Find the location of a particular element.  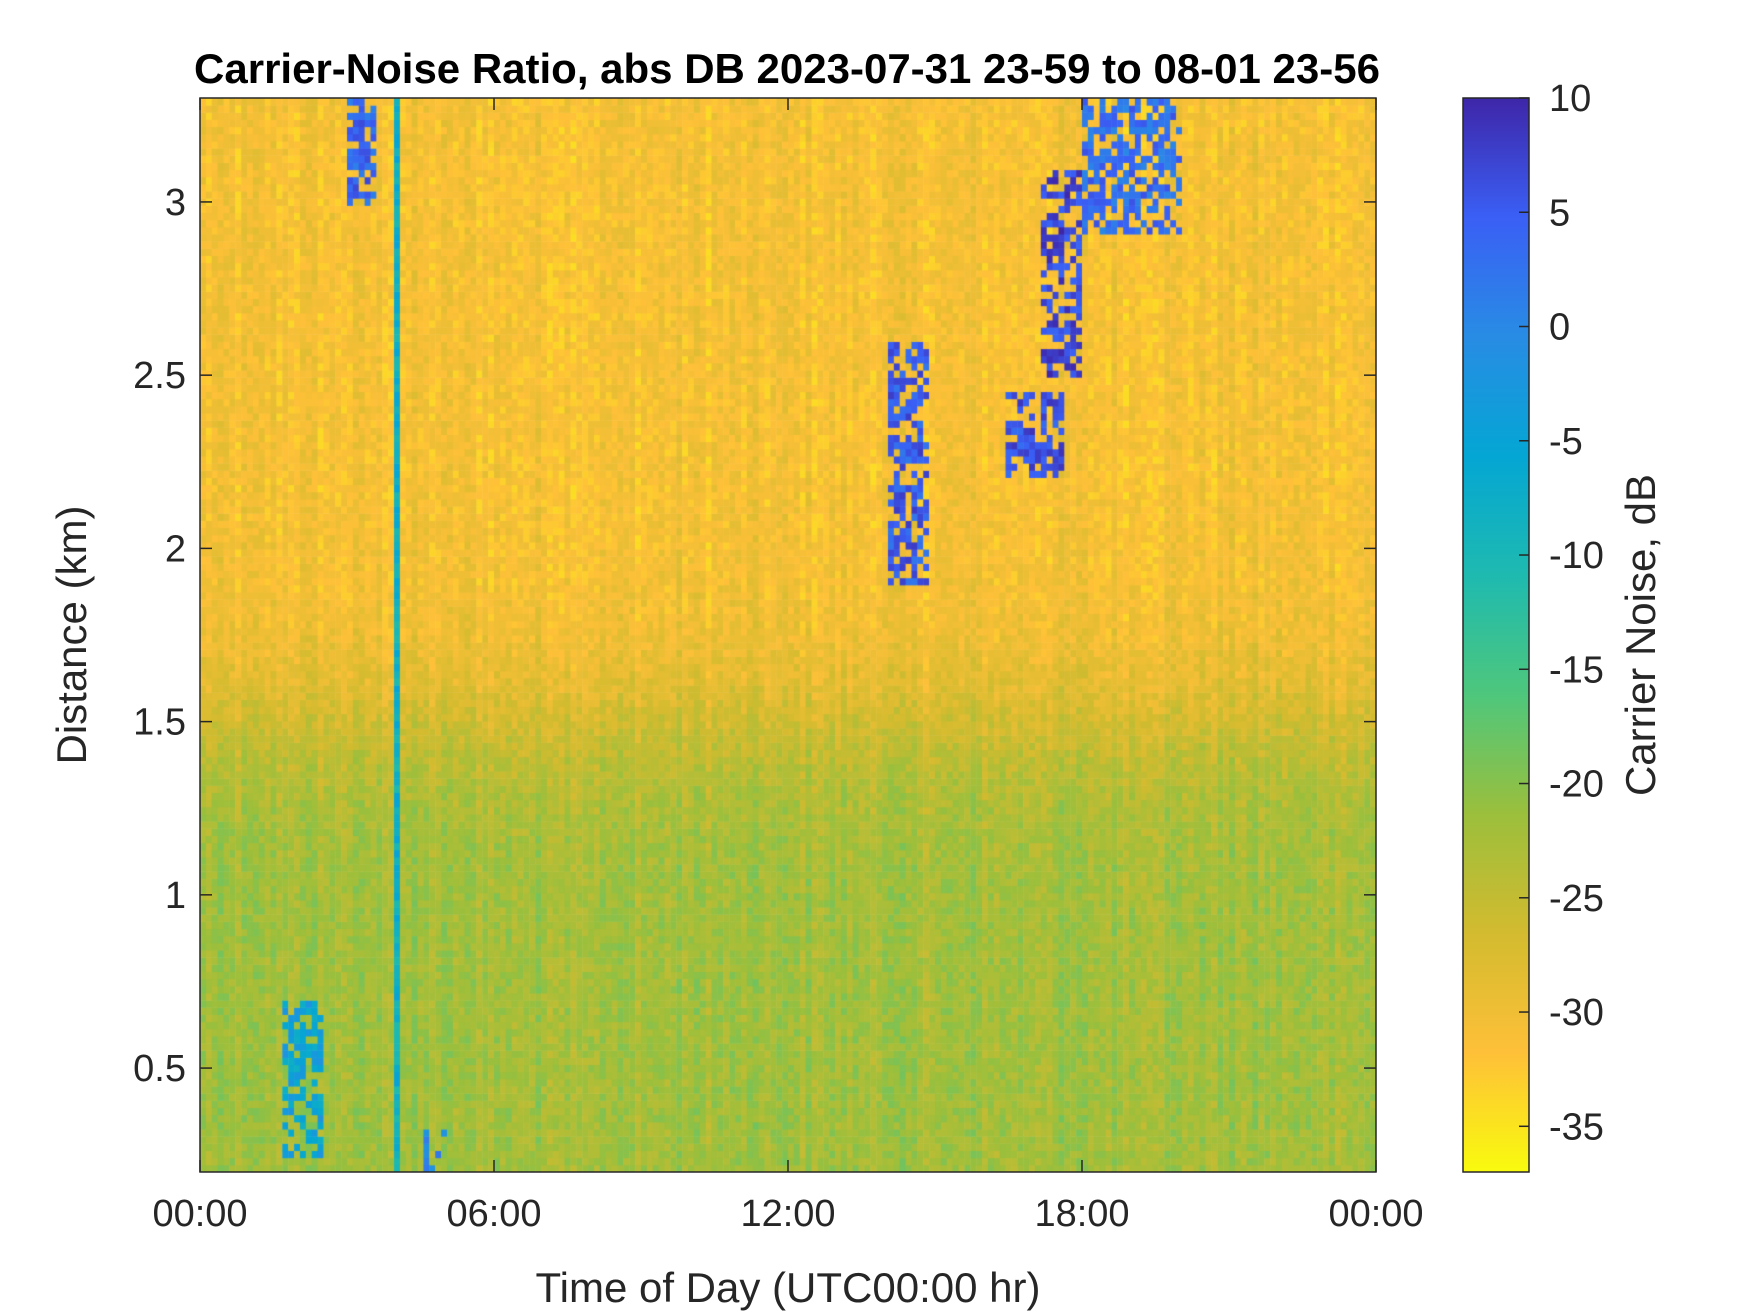

colorbar-tick-label: -35 is located at coordinates (1576, 1127).